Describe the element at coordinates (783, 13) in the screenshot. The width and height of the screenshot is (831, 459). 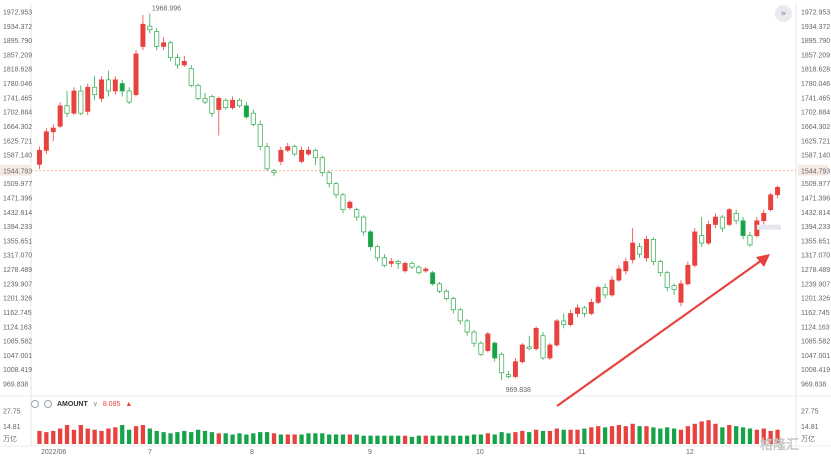
I see `collapse-panel-button: »` at that location.